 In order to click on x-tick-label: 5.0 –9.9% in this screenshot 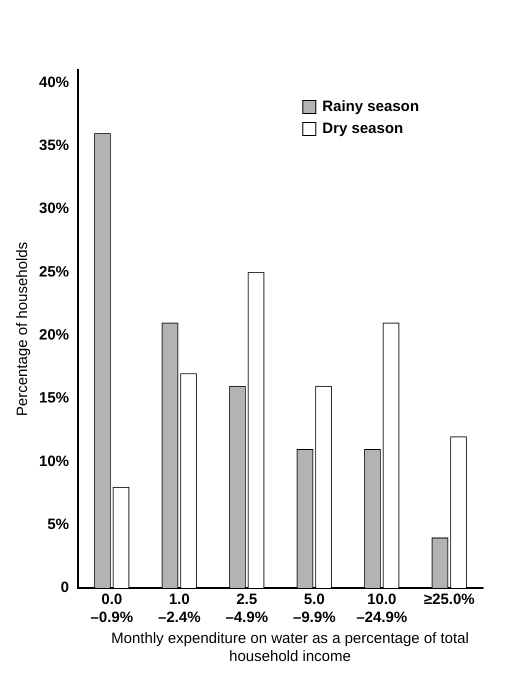, I will do `click(314, 608)`.